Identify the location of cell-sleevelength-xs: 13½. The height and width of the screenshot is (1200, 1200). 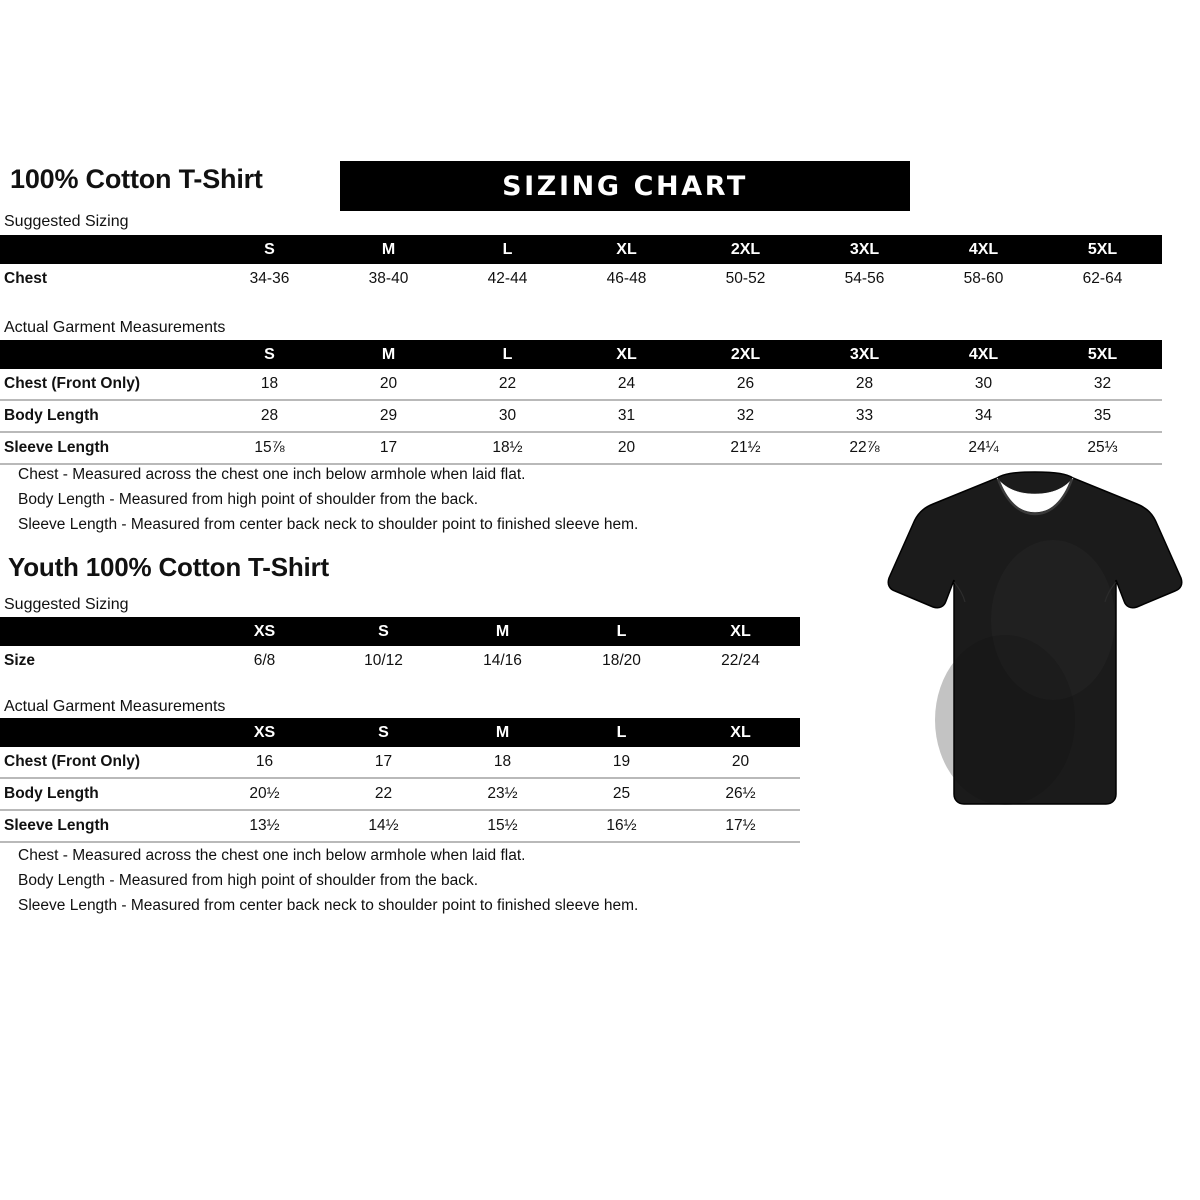
(264, 826).